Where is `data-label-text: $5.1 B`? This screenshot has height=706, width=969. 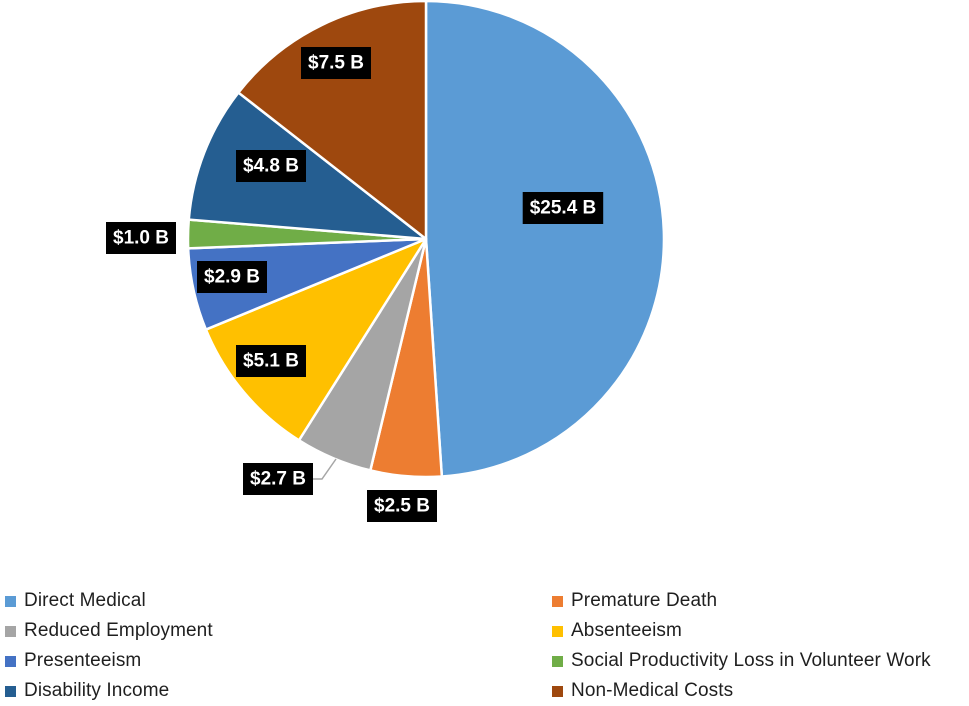 data-label-text: $5.1 B is located at coordinates (271, 361).